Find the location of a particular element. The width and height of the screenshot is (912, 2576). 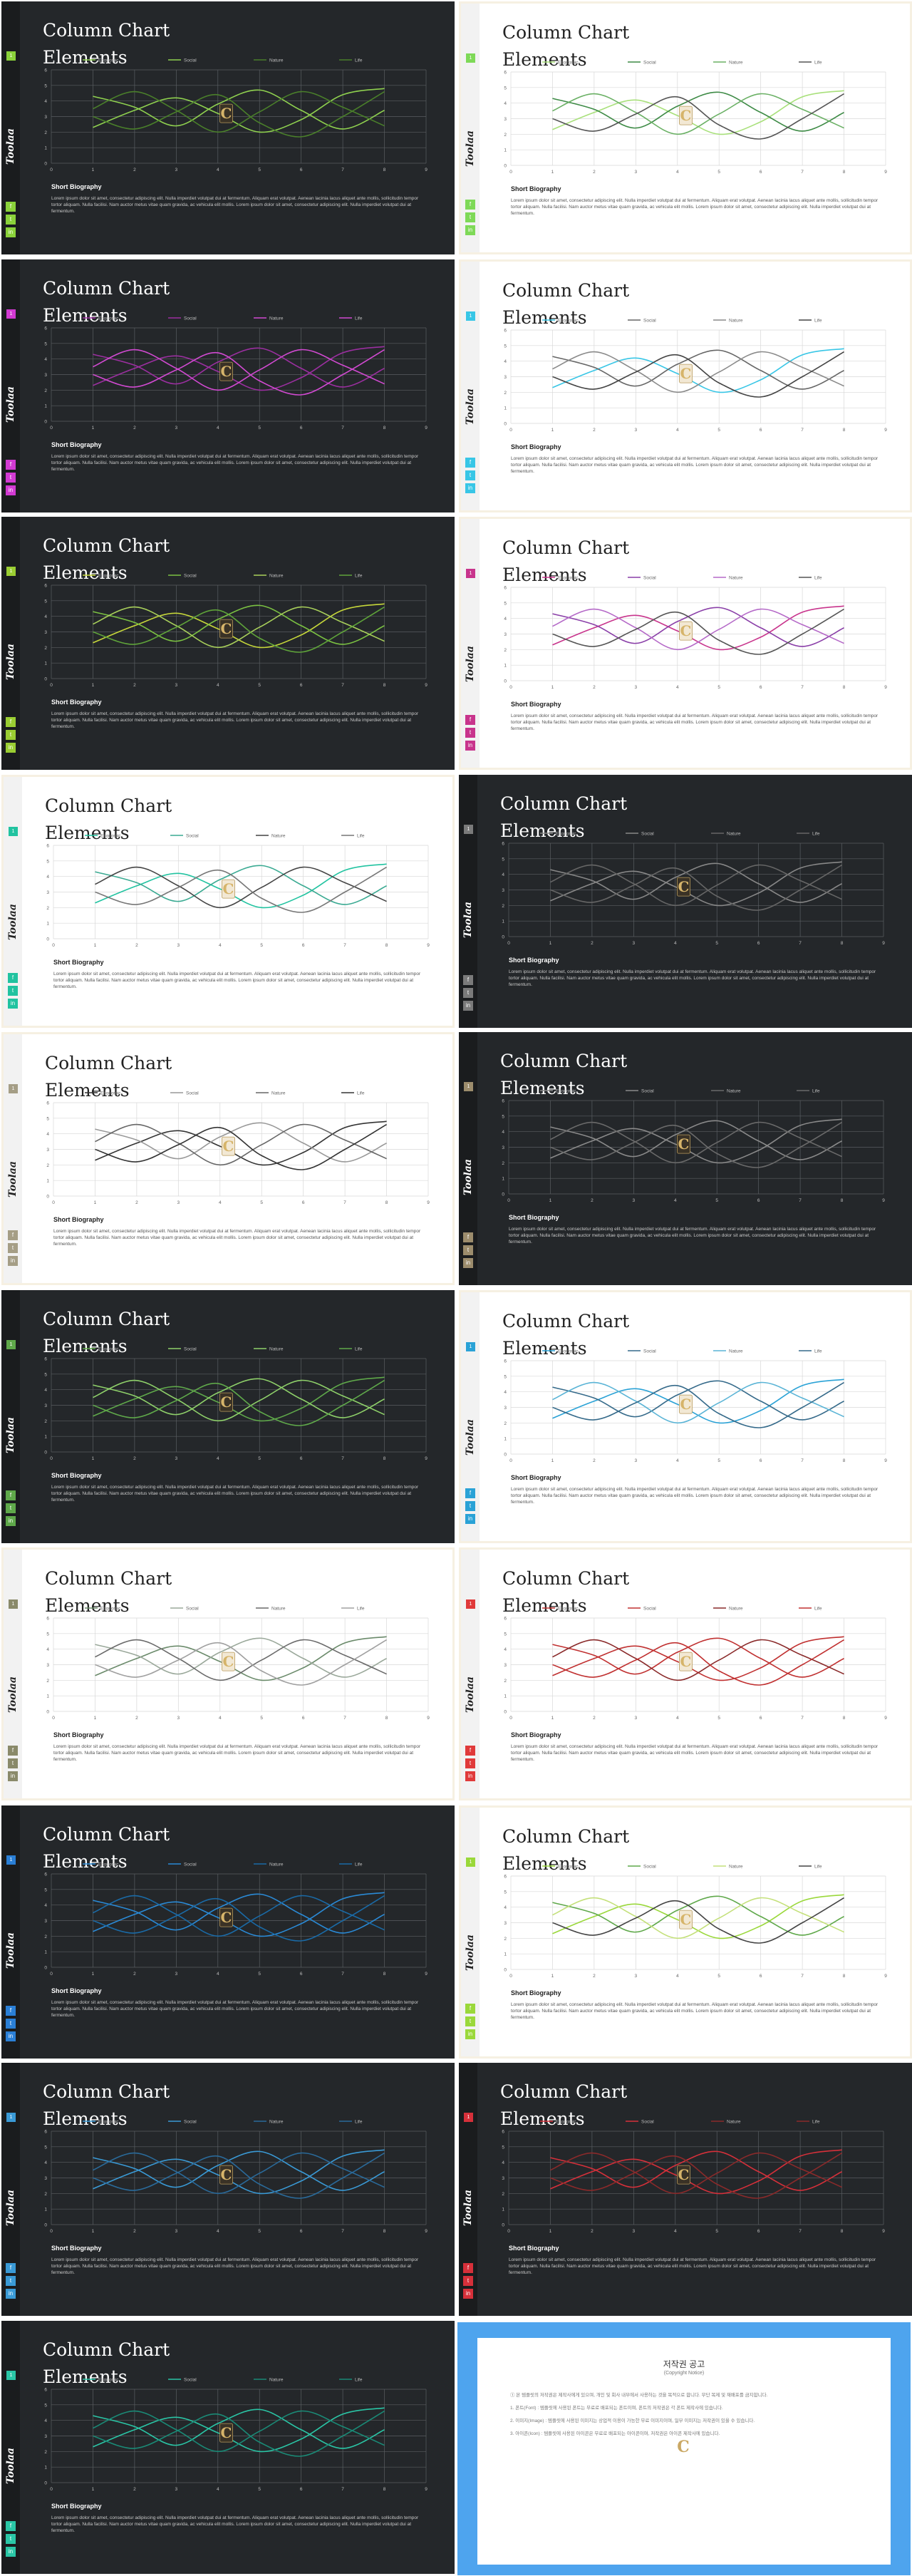

y-tick-label: 1 is located at coordinates (45, 1436).